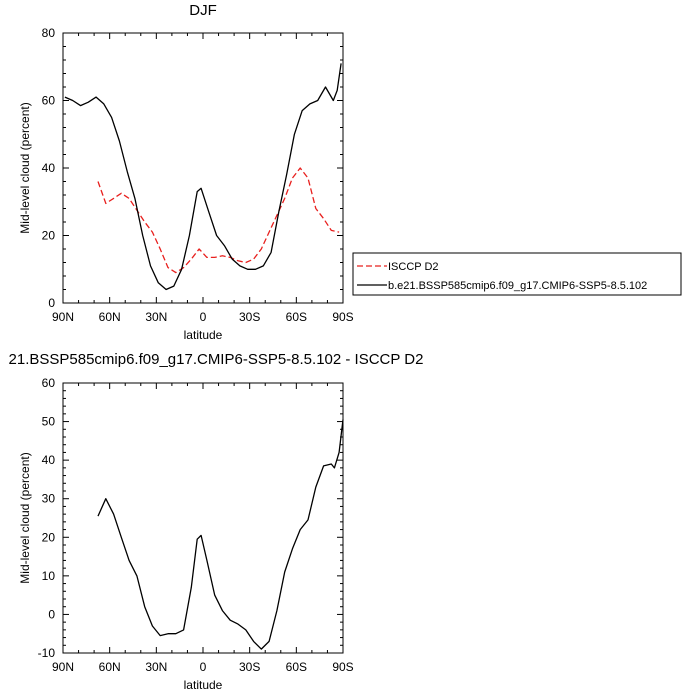 The image size is (700, 700). Describe the element at coordinates (47, 653) in the screenshot. I see `y-tick-label: -10` at that location.